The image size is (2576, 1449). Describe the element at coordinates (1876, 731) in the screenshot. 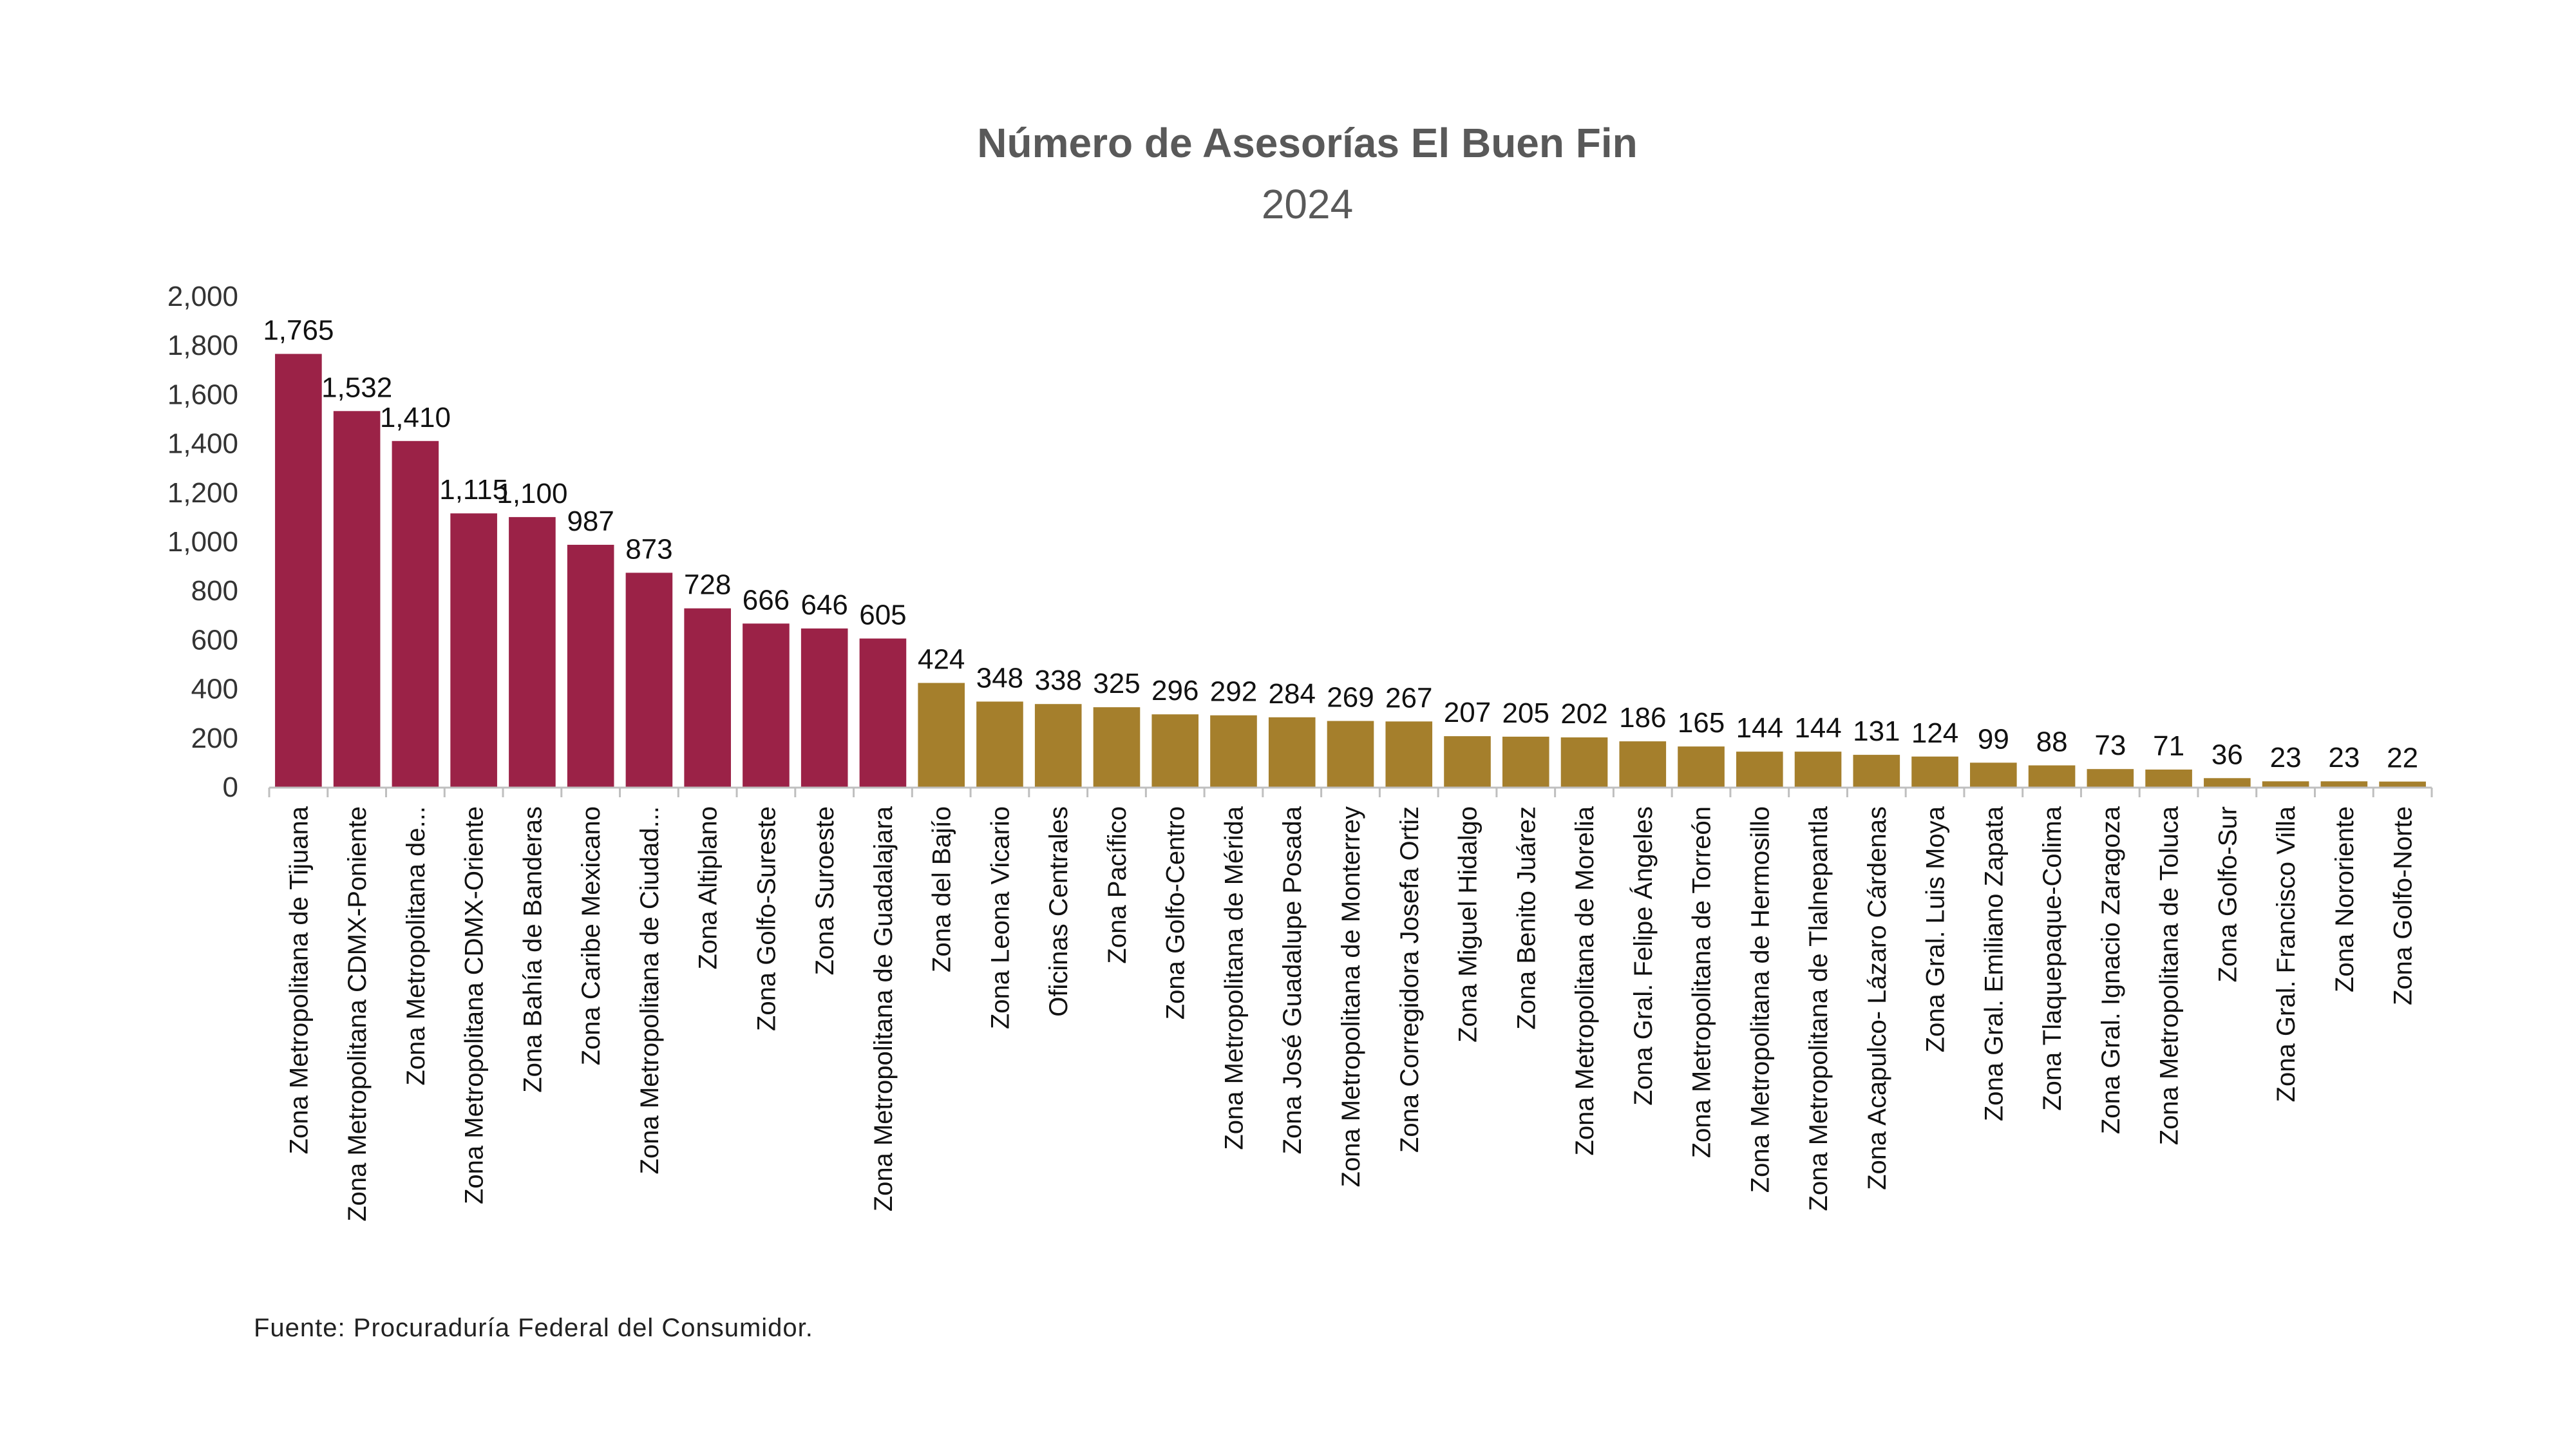

I see `data-label: 131` at that location.